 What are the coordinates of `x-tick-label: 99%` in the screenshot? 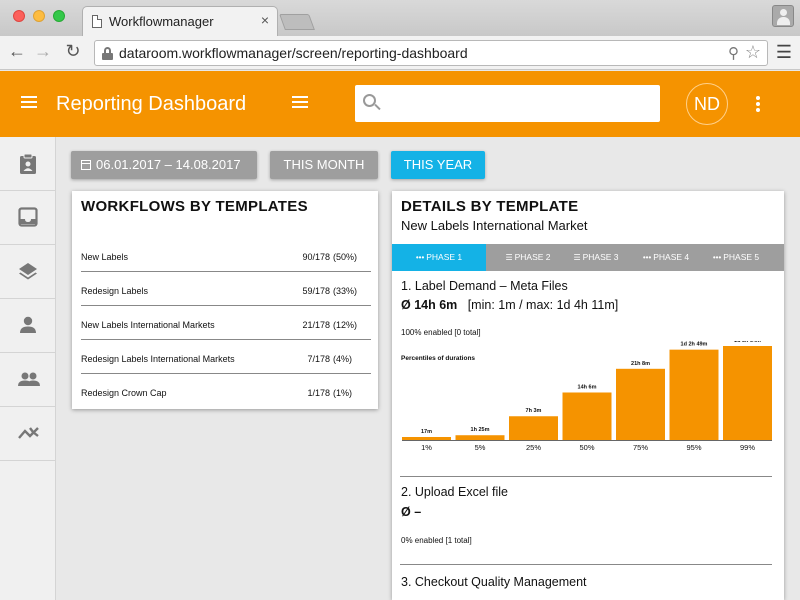 It's located at (747, 447).